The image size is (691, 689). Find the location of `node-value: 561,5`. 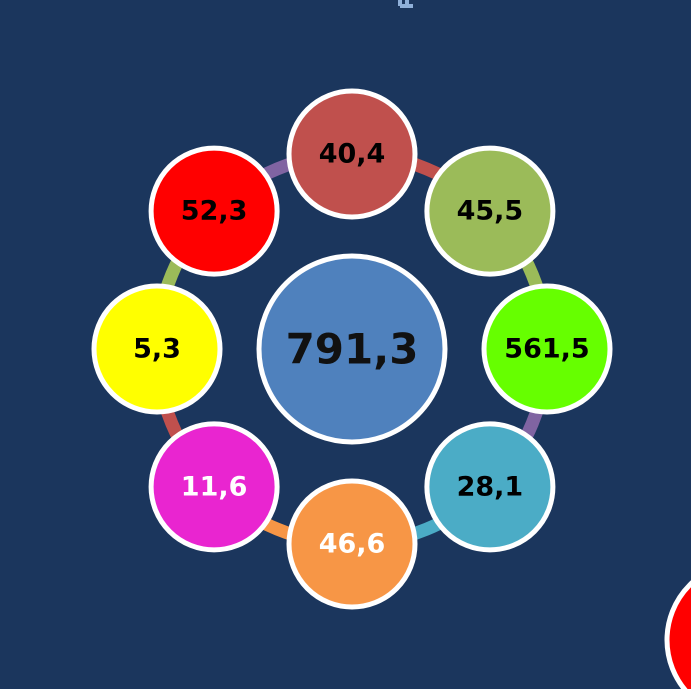

node-value: 561,5 is located at coordinates (546, 349).